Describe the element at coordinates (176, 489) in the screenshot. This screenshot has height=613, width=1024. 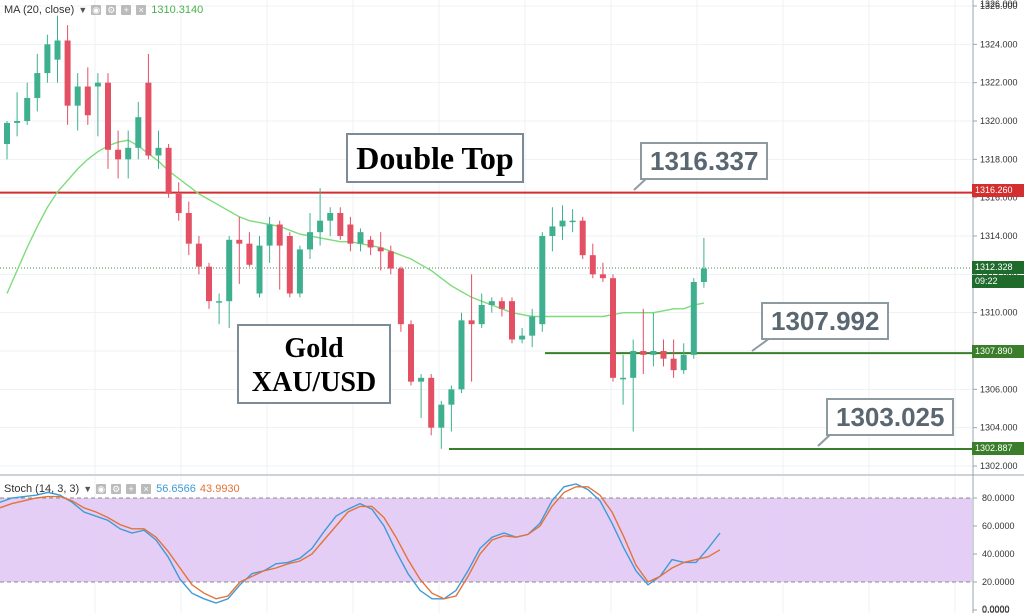
I see `stoch-k-value: 56.6566` at that location.